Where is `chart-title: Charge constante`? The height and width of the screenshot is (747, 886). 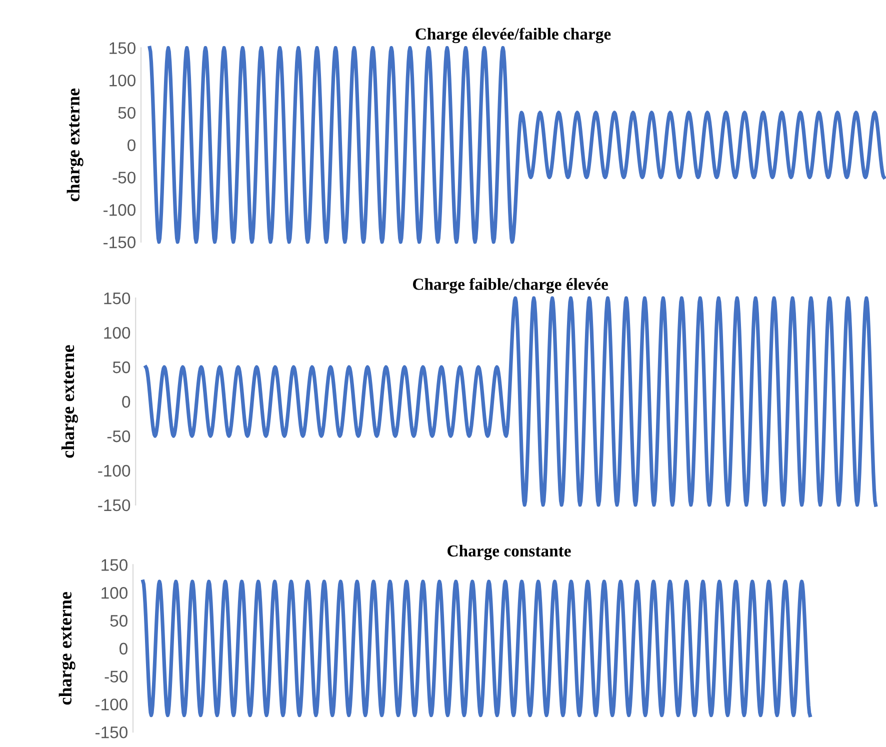
chart-title: Charge constante is located at coordinates (509, 552).